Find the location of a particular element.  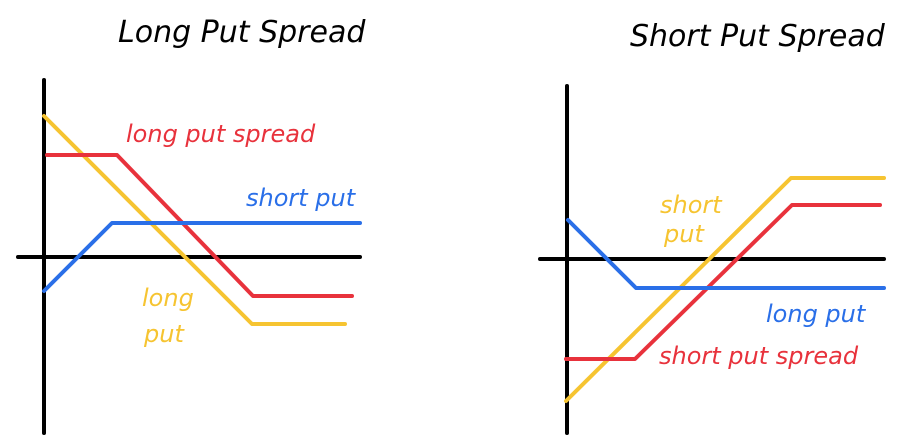

short-put-spread-line is located at coordinates (723, 282).